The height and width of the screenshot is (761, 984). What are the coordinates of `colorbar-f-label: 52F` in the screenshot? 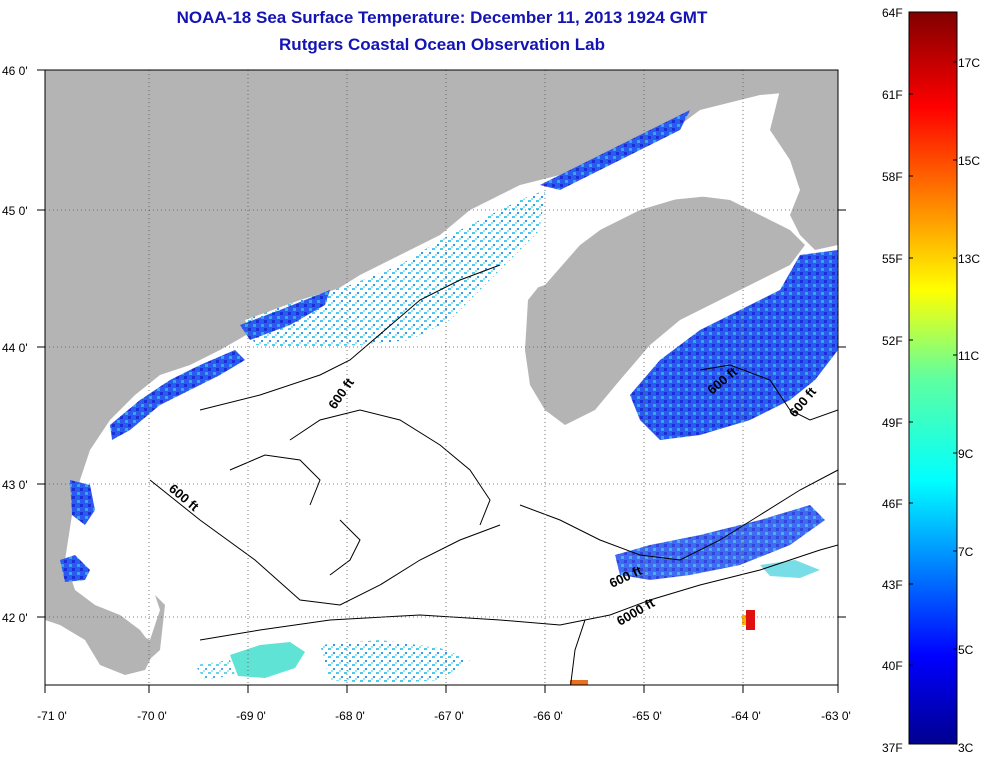 It's located at (892, 341).